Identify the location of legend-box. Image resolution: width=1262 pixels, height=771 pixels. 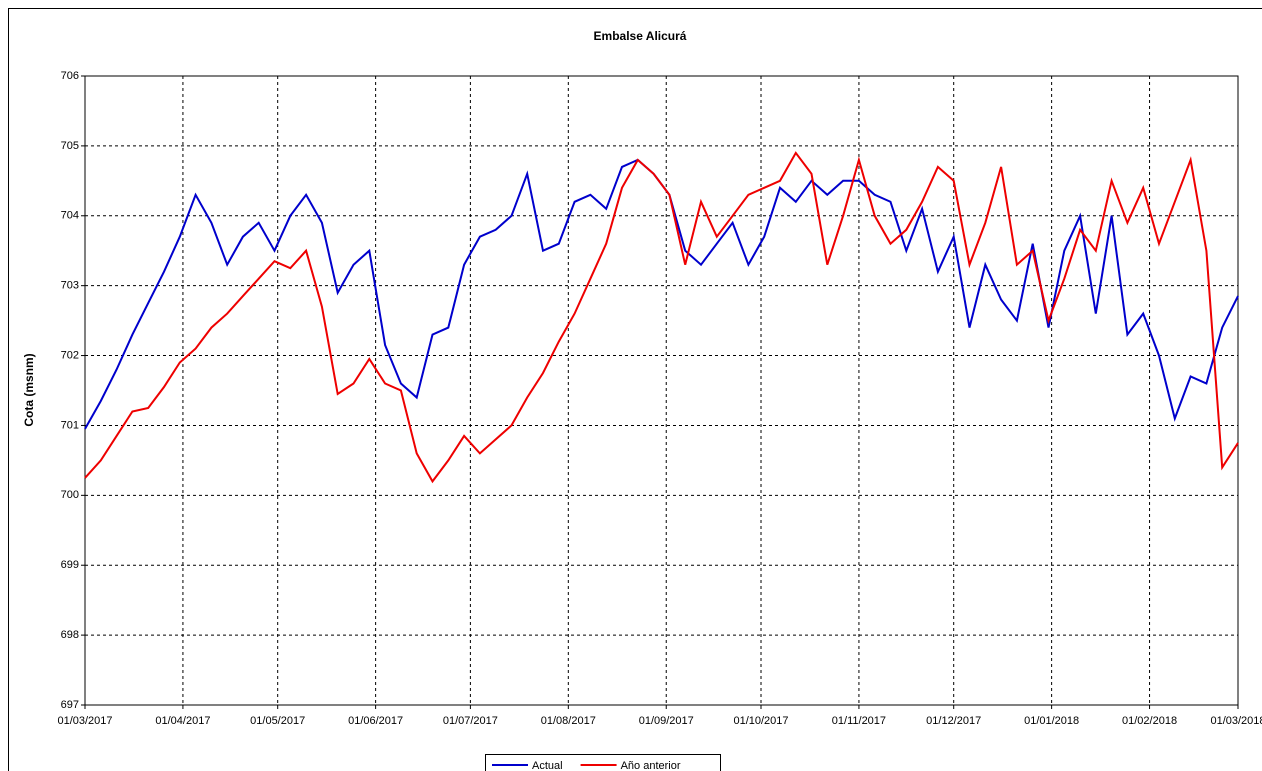
(603, 762).